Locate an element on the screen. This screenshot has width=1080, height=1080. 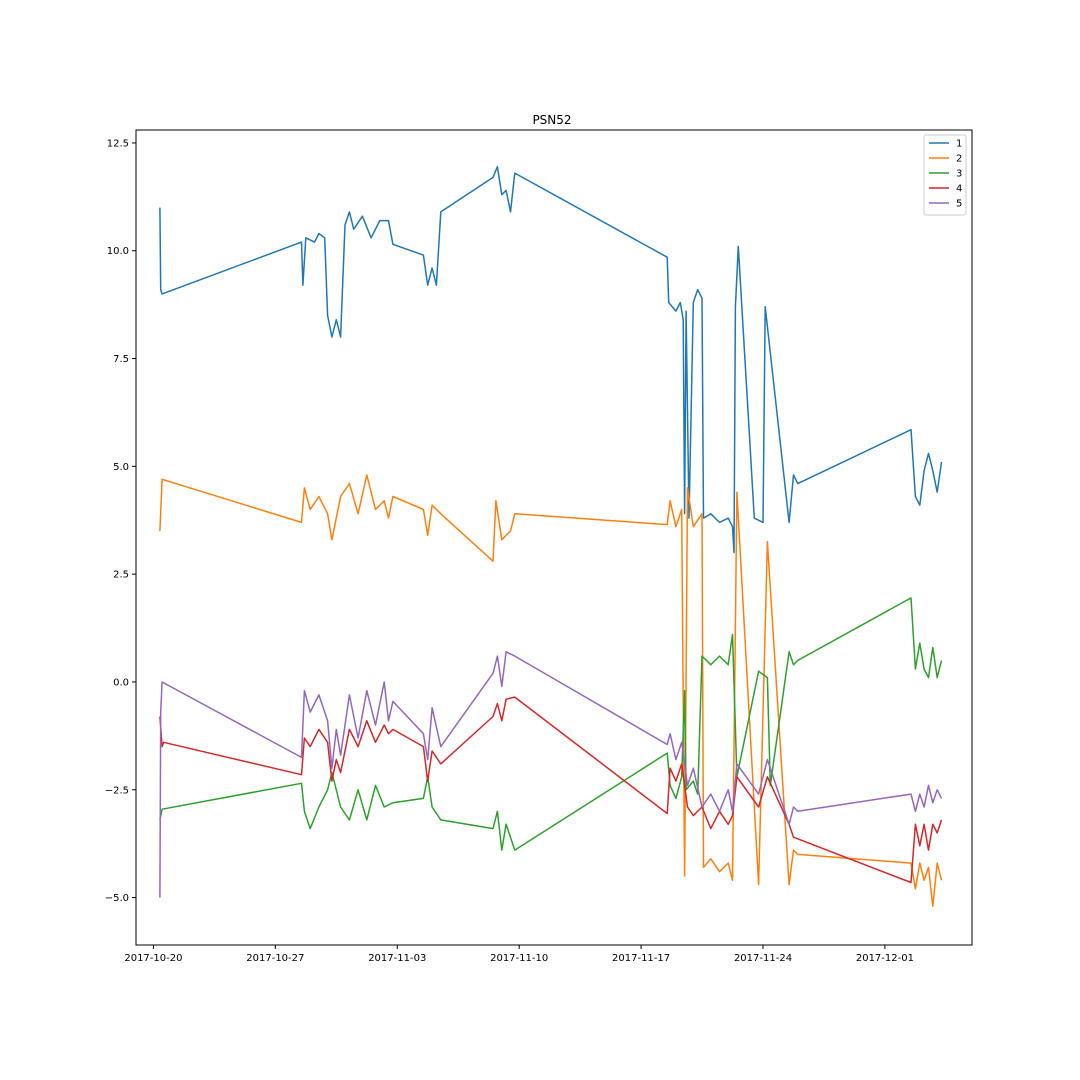
legend-label-5: 5 is located at coordinates (959, 204).